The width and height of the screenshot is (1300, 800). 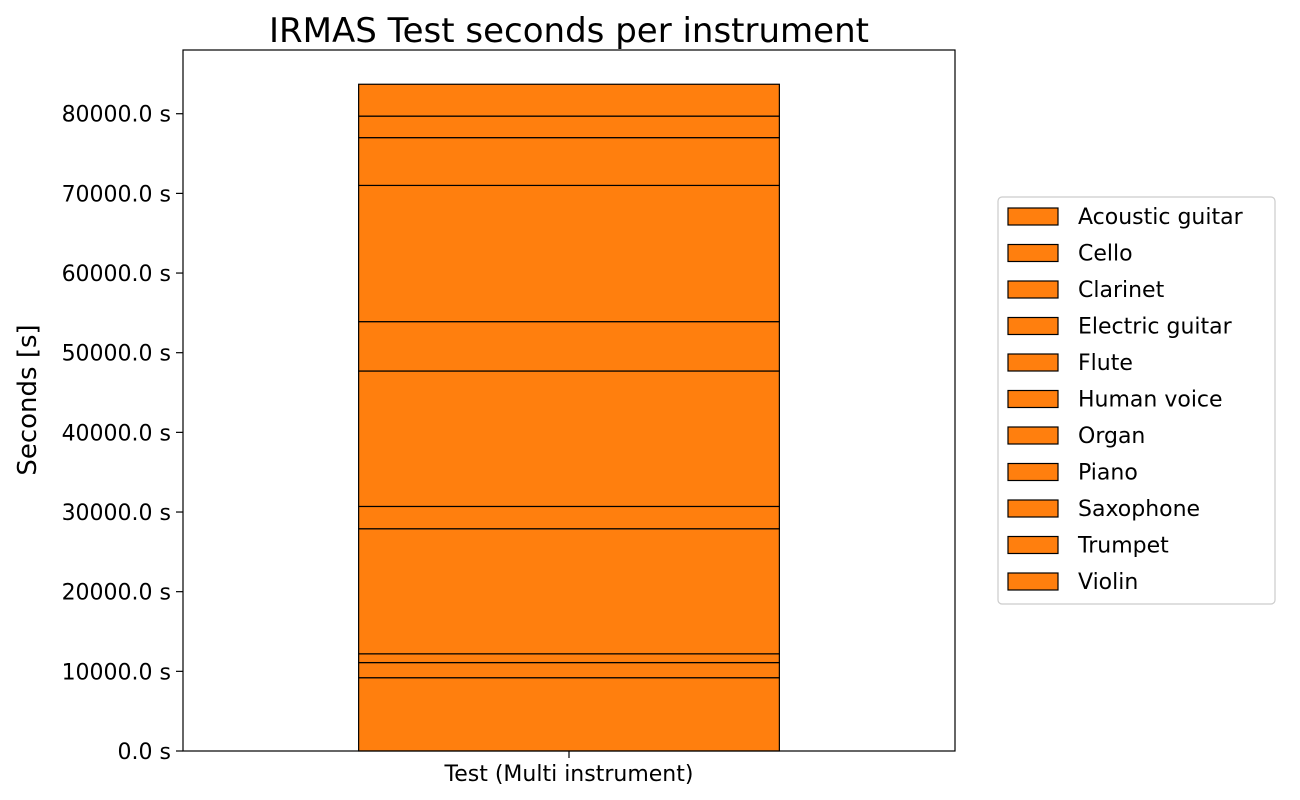 What do you see at coordinates (28, 399) in the screenshot?
I see `y-axis-label: Seconds [s]` at bounding box center [28, 399].